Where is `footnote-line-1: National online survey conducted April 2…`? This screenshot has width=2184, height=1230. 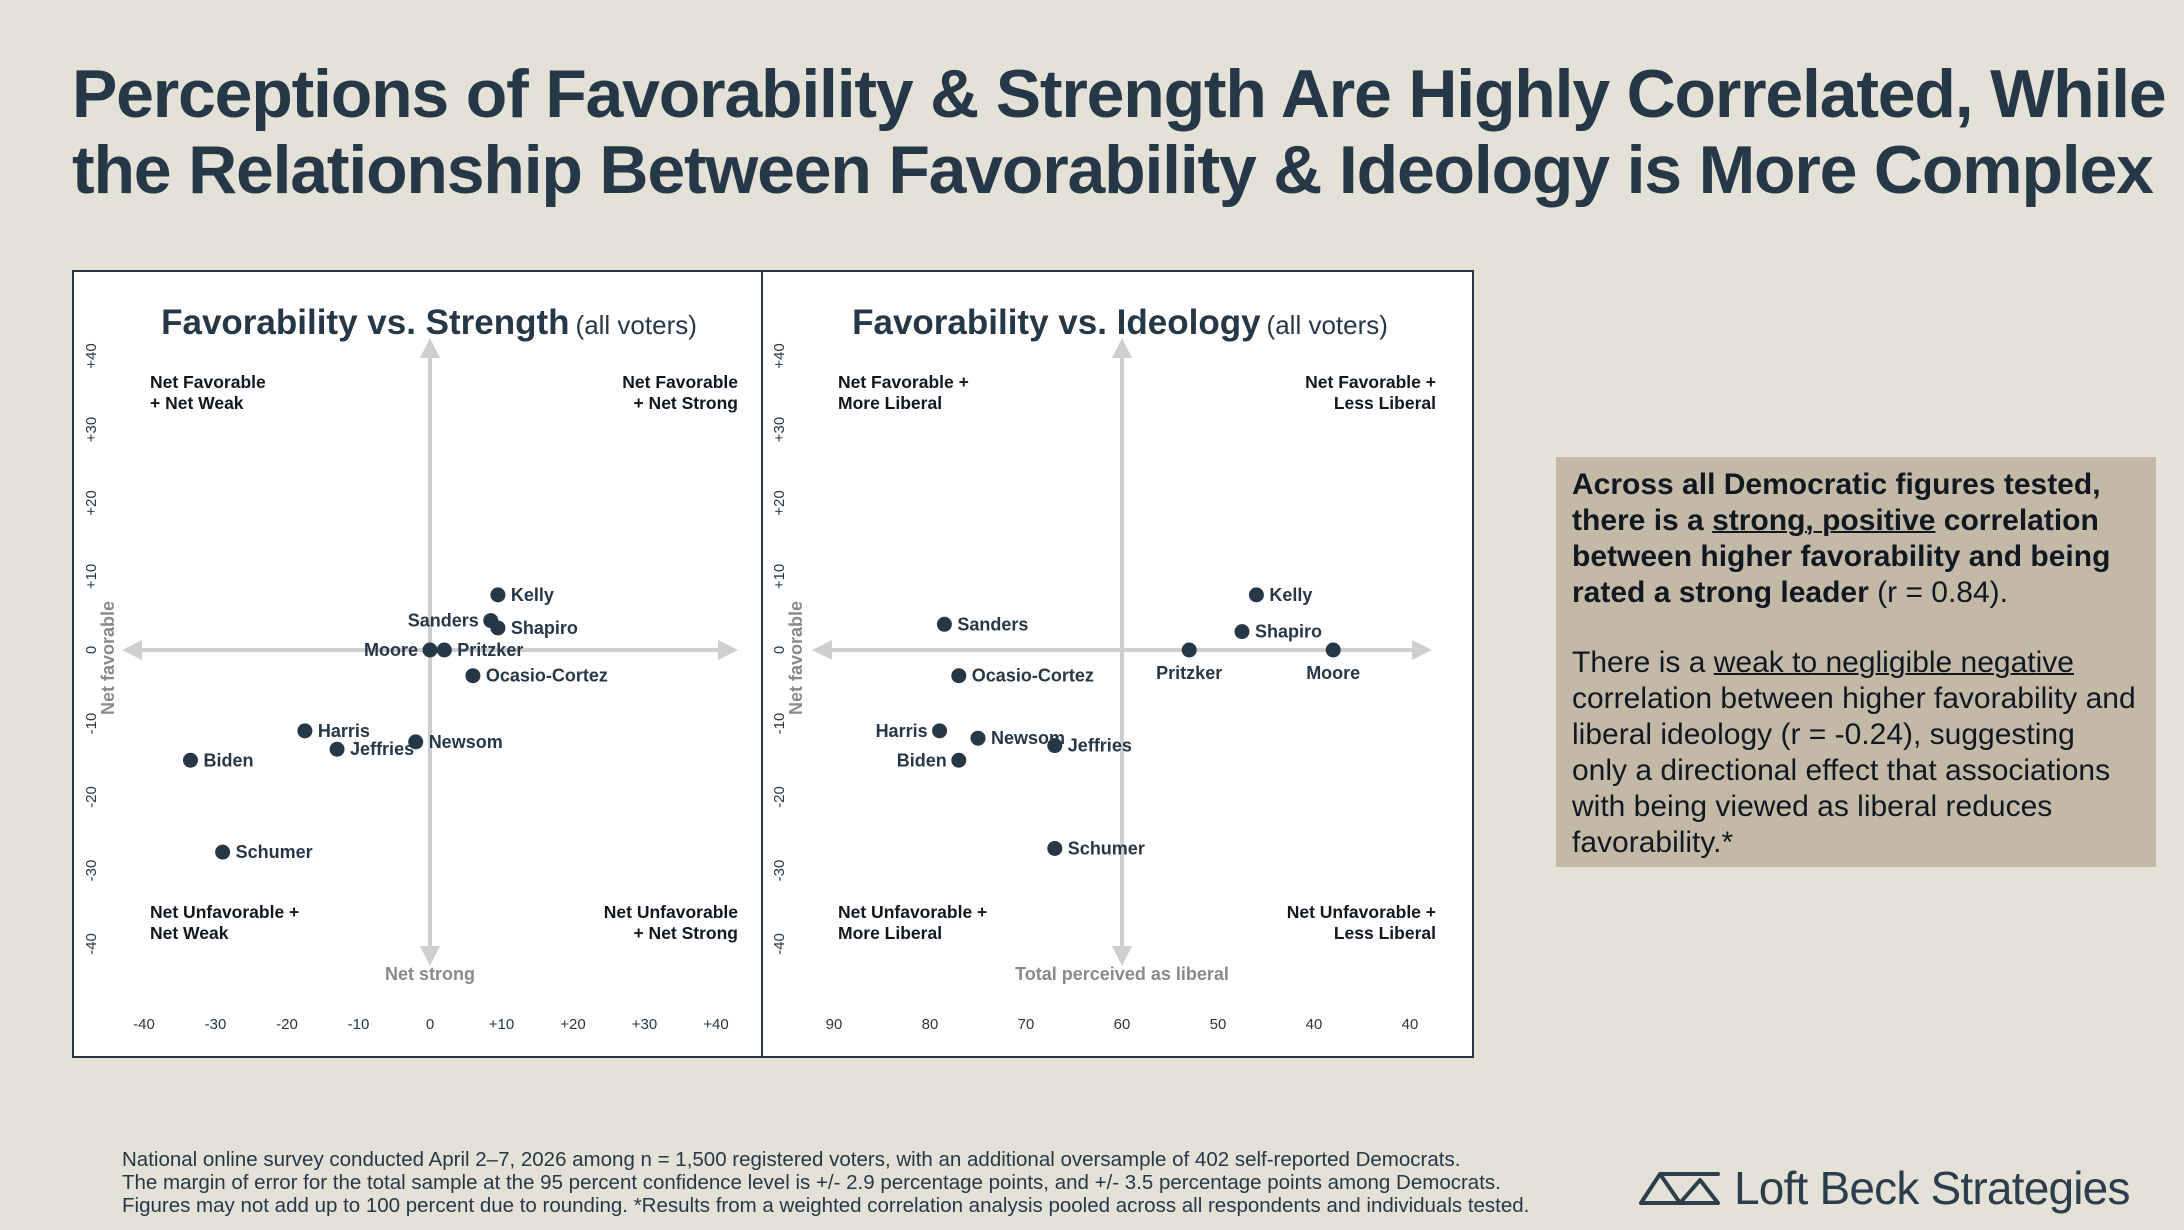
footnote-line-1: National online survey conducted April 2… is located at coordinates (791, 1159).